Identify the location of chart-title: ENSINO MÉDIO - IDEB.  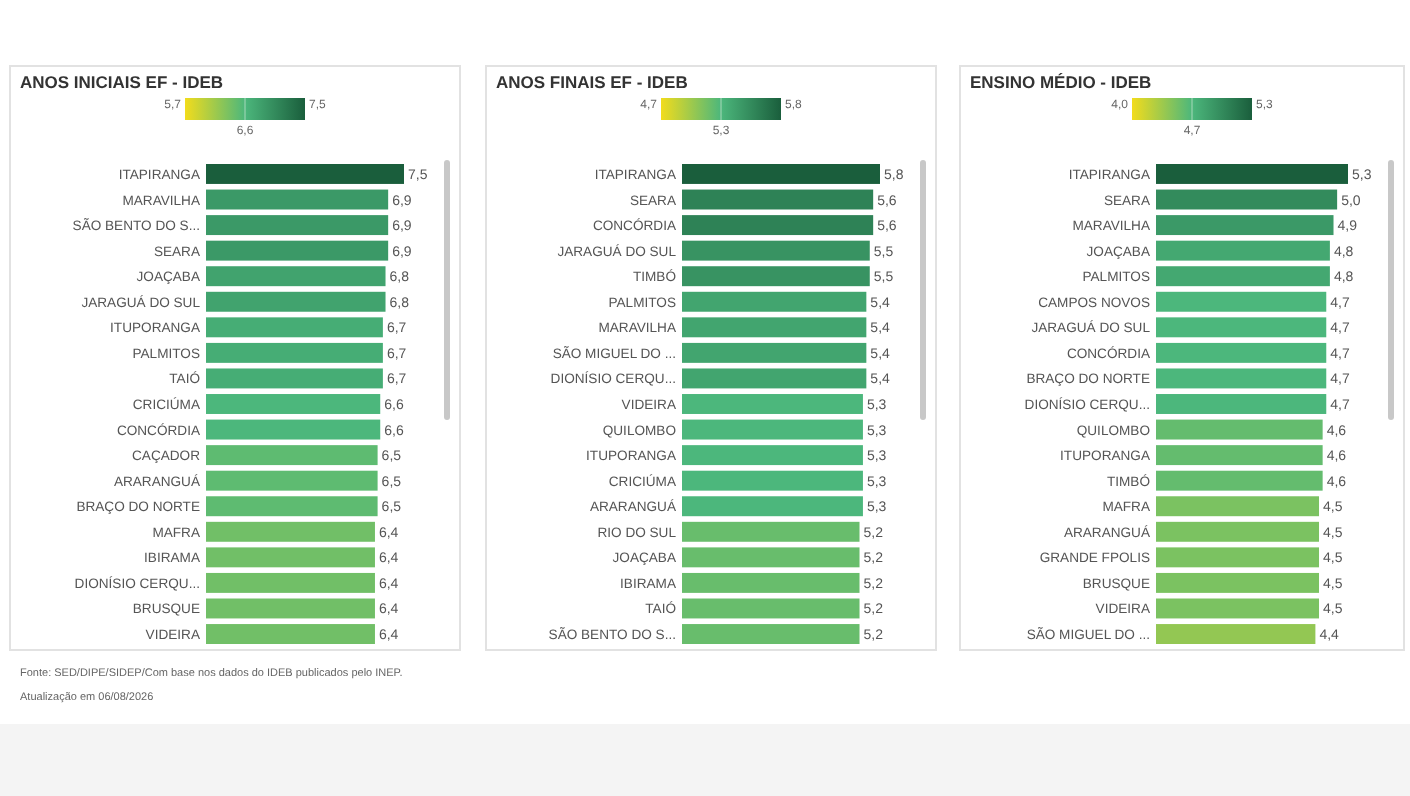
(1061, 82).